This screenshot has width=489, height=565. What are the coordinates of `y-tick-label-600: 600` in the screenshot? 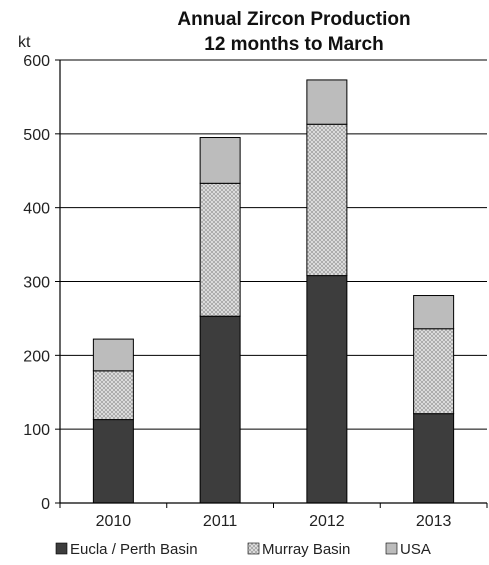 It's located at (36, 61).